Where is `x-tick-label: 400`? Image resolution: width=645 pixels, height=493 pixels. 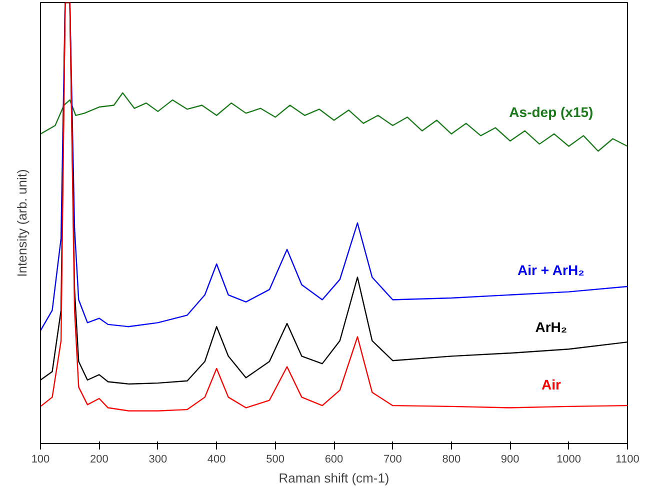 x-tick-label: 400 is located at coordinates (216, 460).